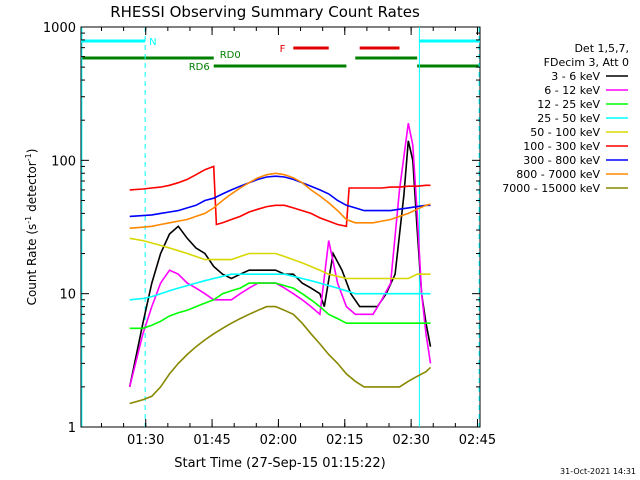  What do you see at coordinates (344, 440) in the screenshot?
I see `x-tick-label: 02:15` at bounding box center [344, 440].